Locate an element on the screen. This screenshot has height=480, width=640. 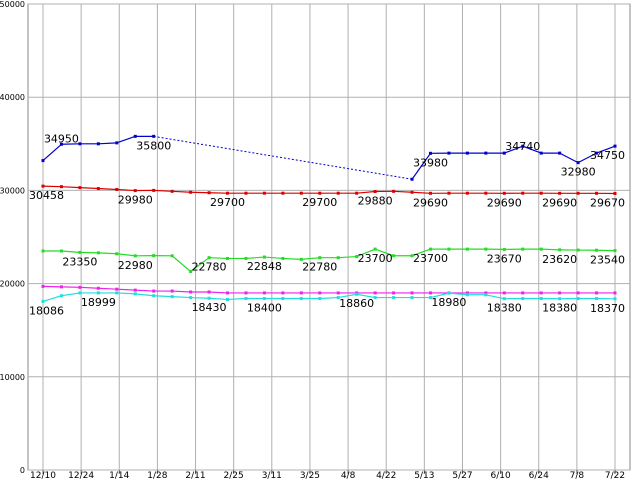
data-label: 23540 is located at coordinates (607, 260).